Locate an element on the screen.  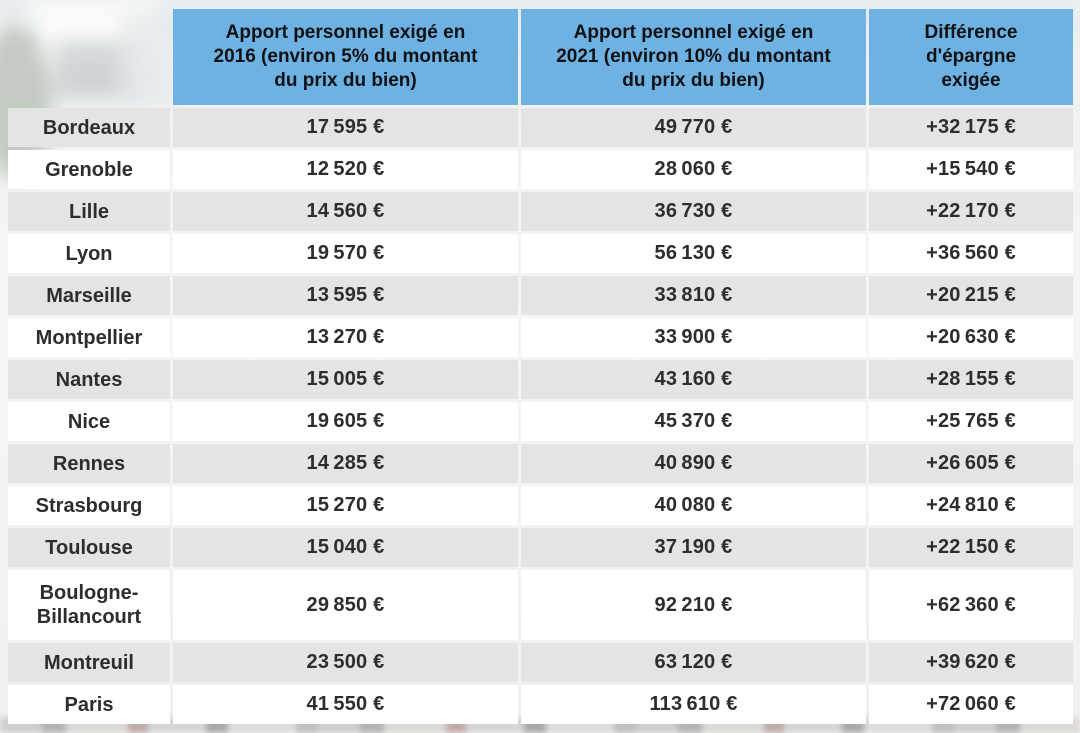
value-difference: +22 150 € is located at coordinates (971, 547).